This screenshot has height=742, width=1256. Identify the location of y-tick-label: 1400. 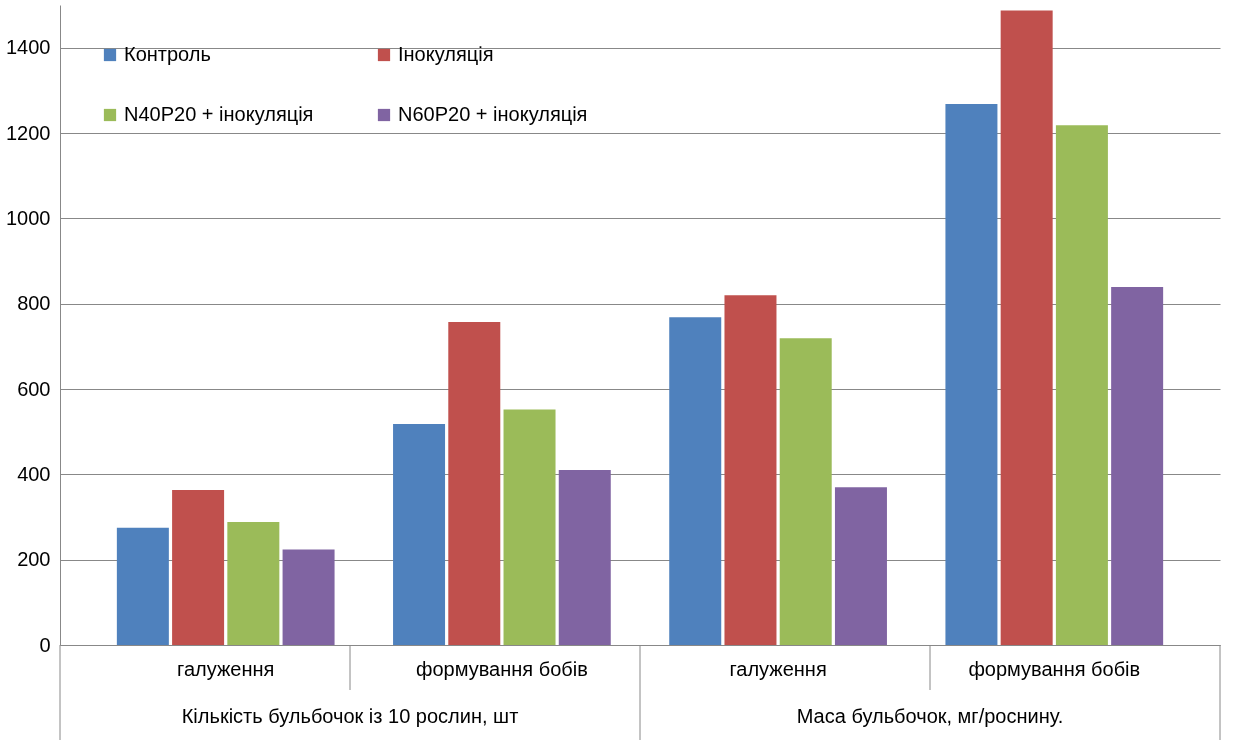
(28, 47).